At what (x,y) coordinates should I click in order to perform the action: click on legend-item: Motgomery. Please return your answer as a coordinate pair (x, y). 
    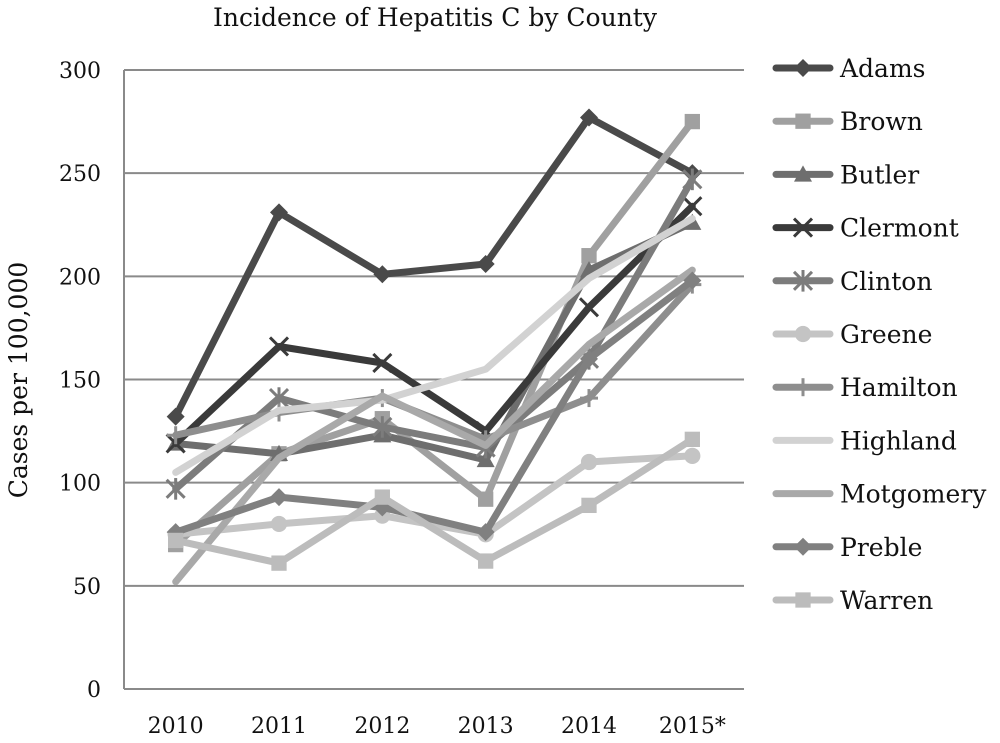
    Looking at the image, I should click on (879, 494).